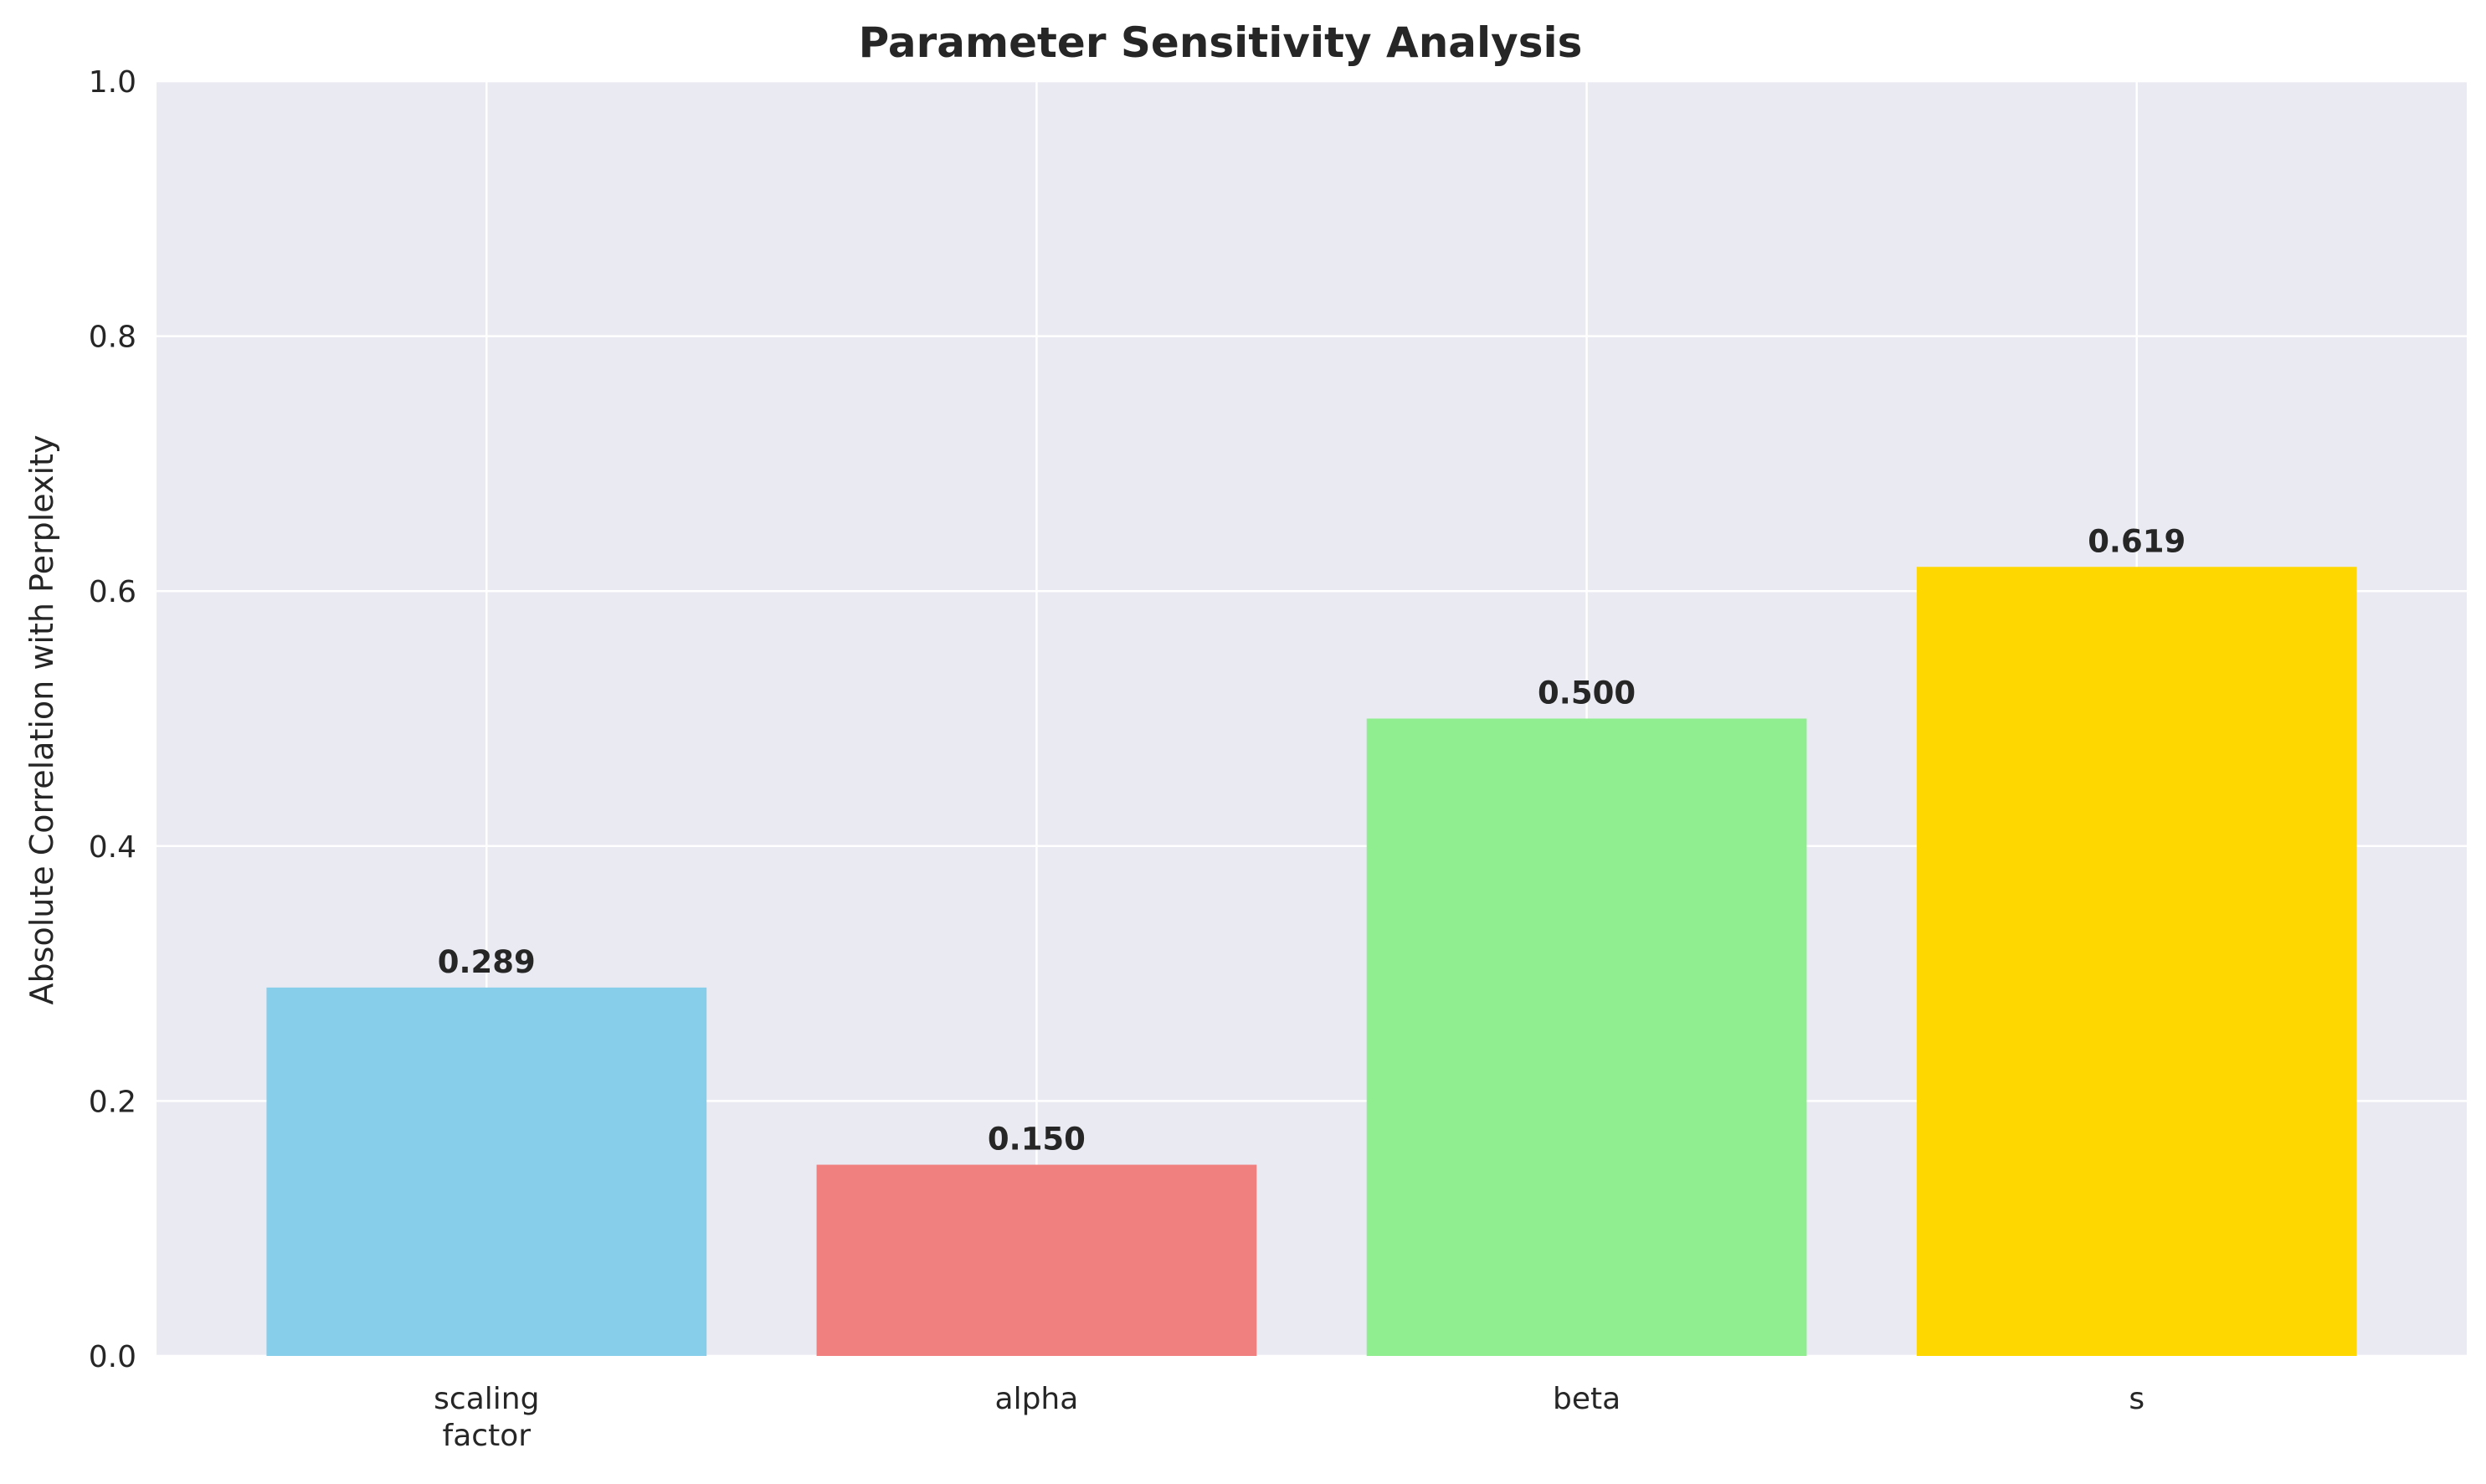 The image size is (2486, 1484). What do you see at coordinates (112, 1357) in the screenshot?
I see `y-tick-label: 0.0` at bounding box center [112, 1357].